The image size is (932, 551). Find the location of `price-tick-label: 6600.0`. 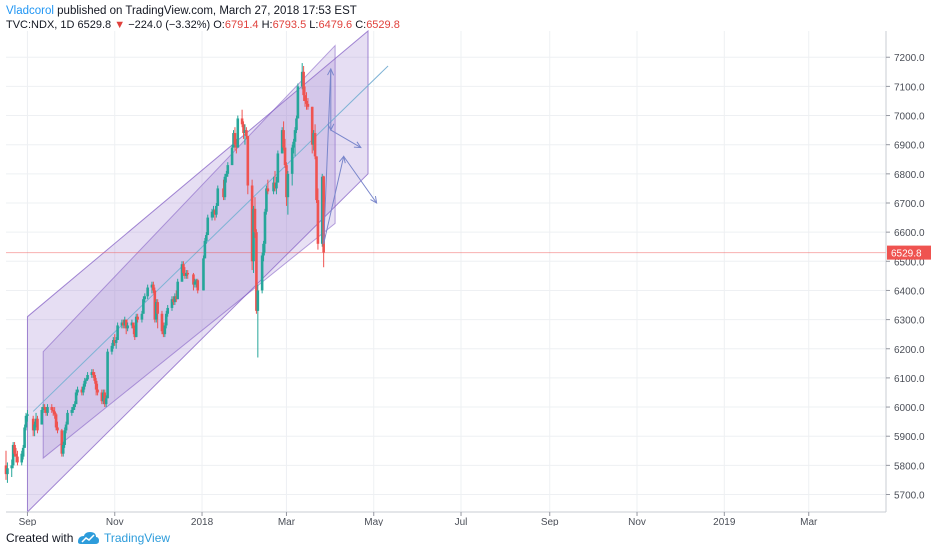

price-tick-label: 6600.0 is located at coordinates (909, 233).